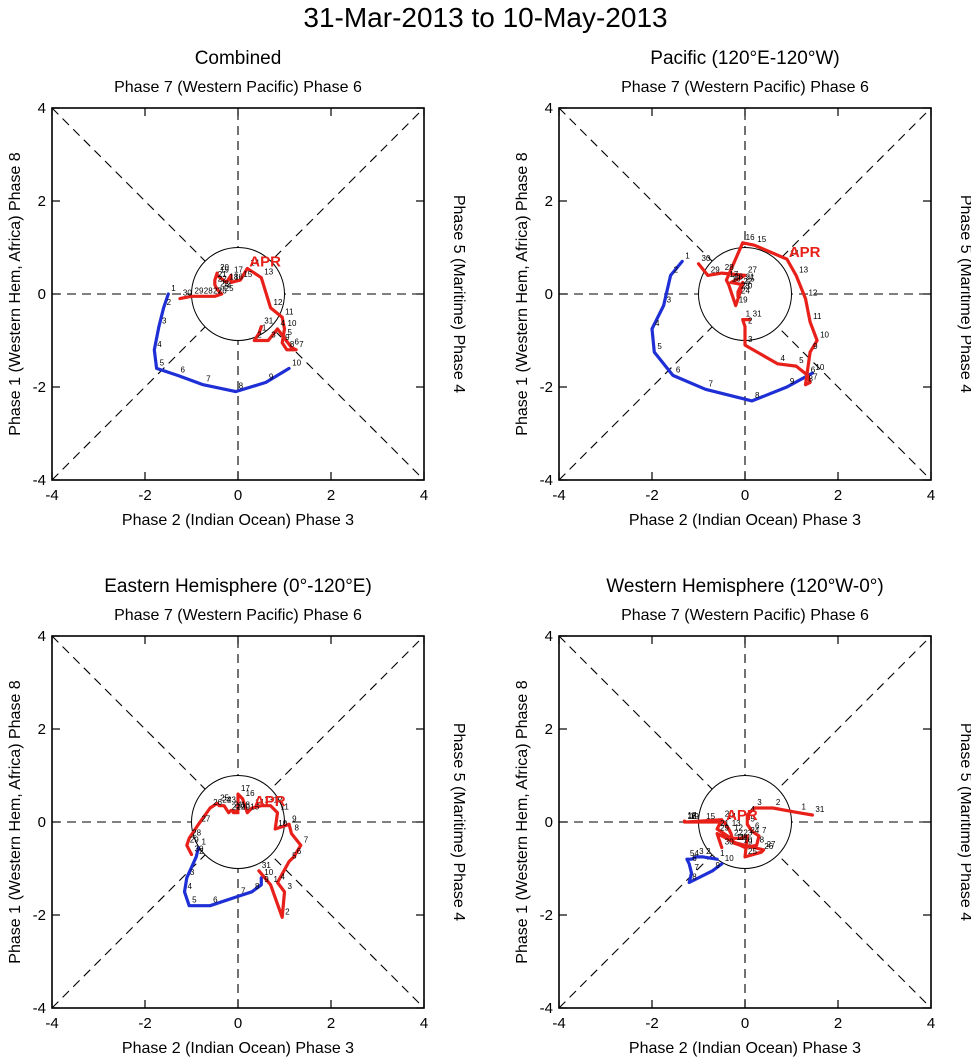  I want to click on y-tick-label: -2, so click(39, 915).